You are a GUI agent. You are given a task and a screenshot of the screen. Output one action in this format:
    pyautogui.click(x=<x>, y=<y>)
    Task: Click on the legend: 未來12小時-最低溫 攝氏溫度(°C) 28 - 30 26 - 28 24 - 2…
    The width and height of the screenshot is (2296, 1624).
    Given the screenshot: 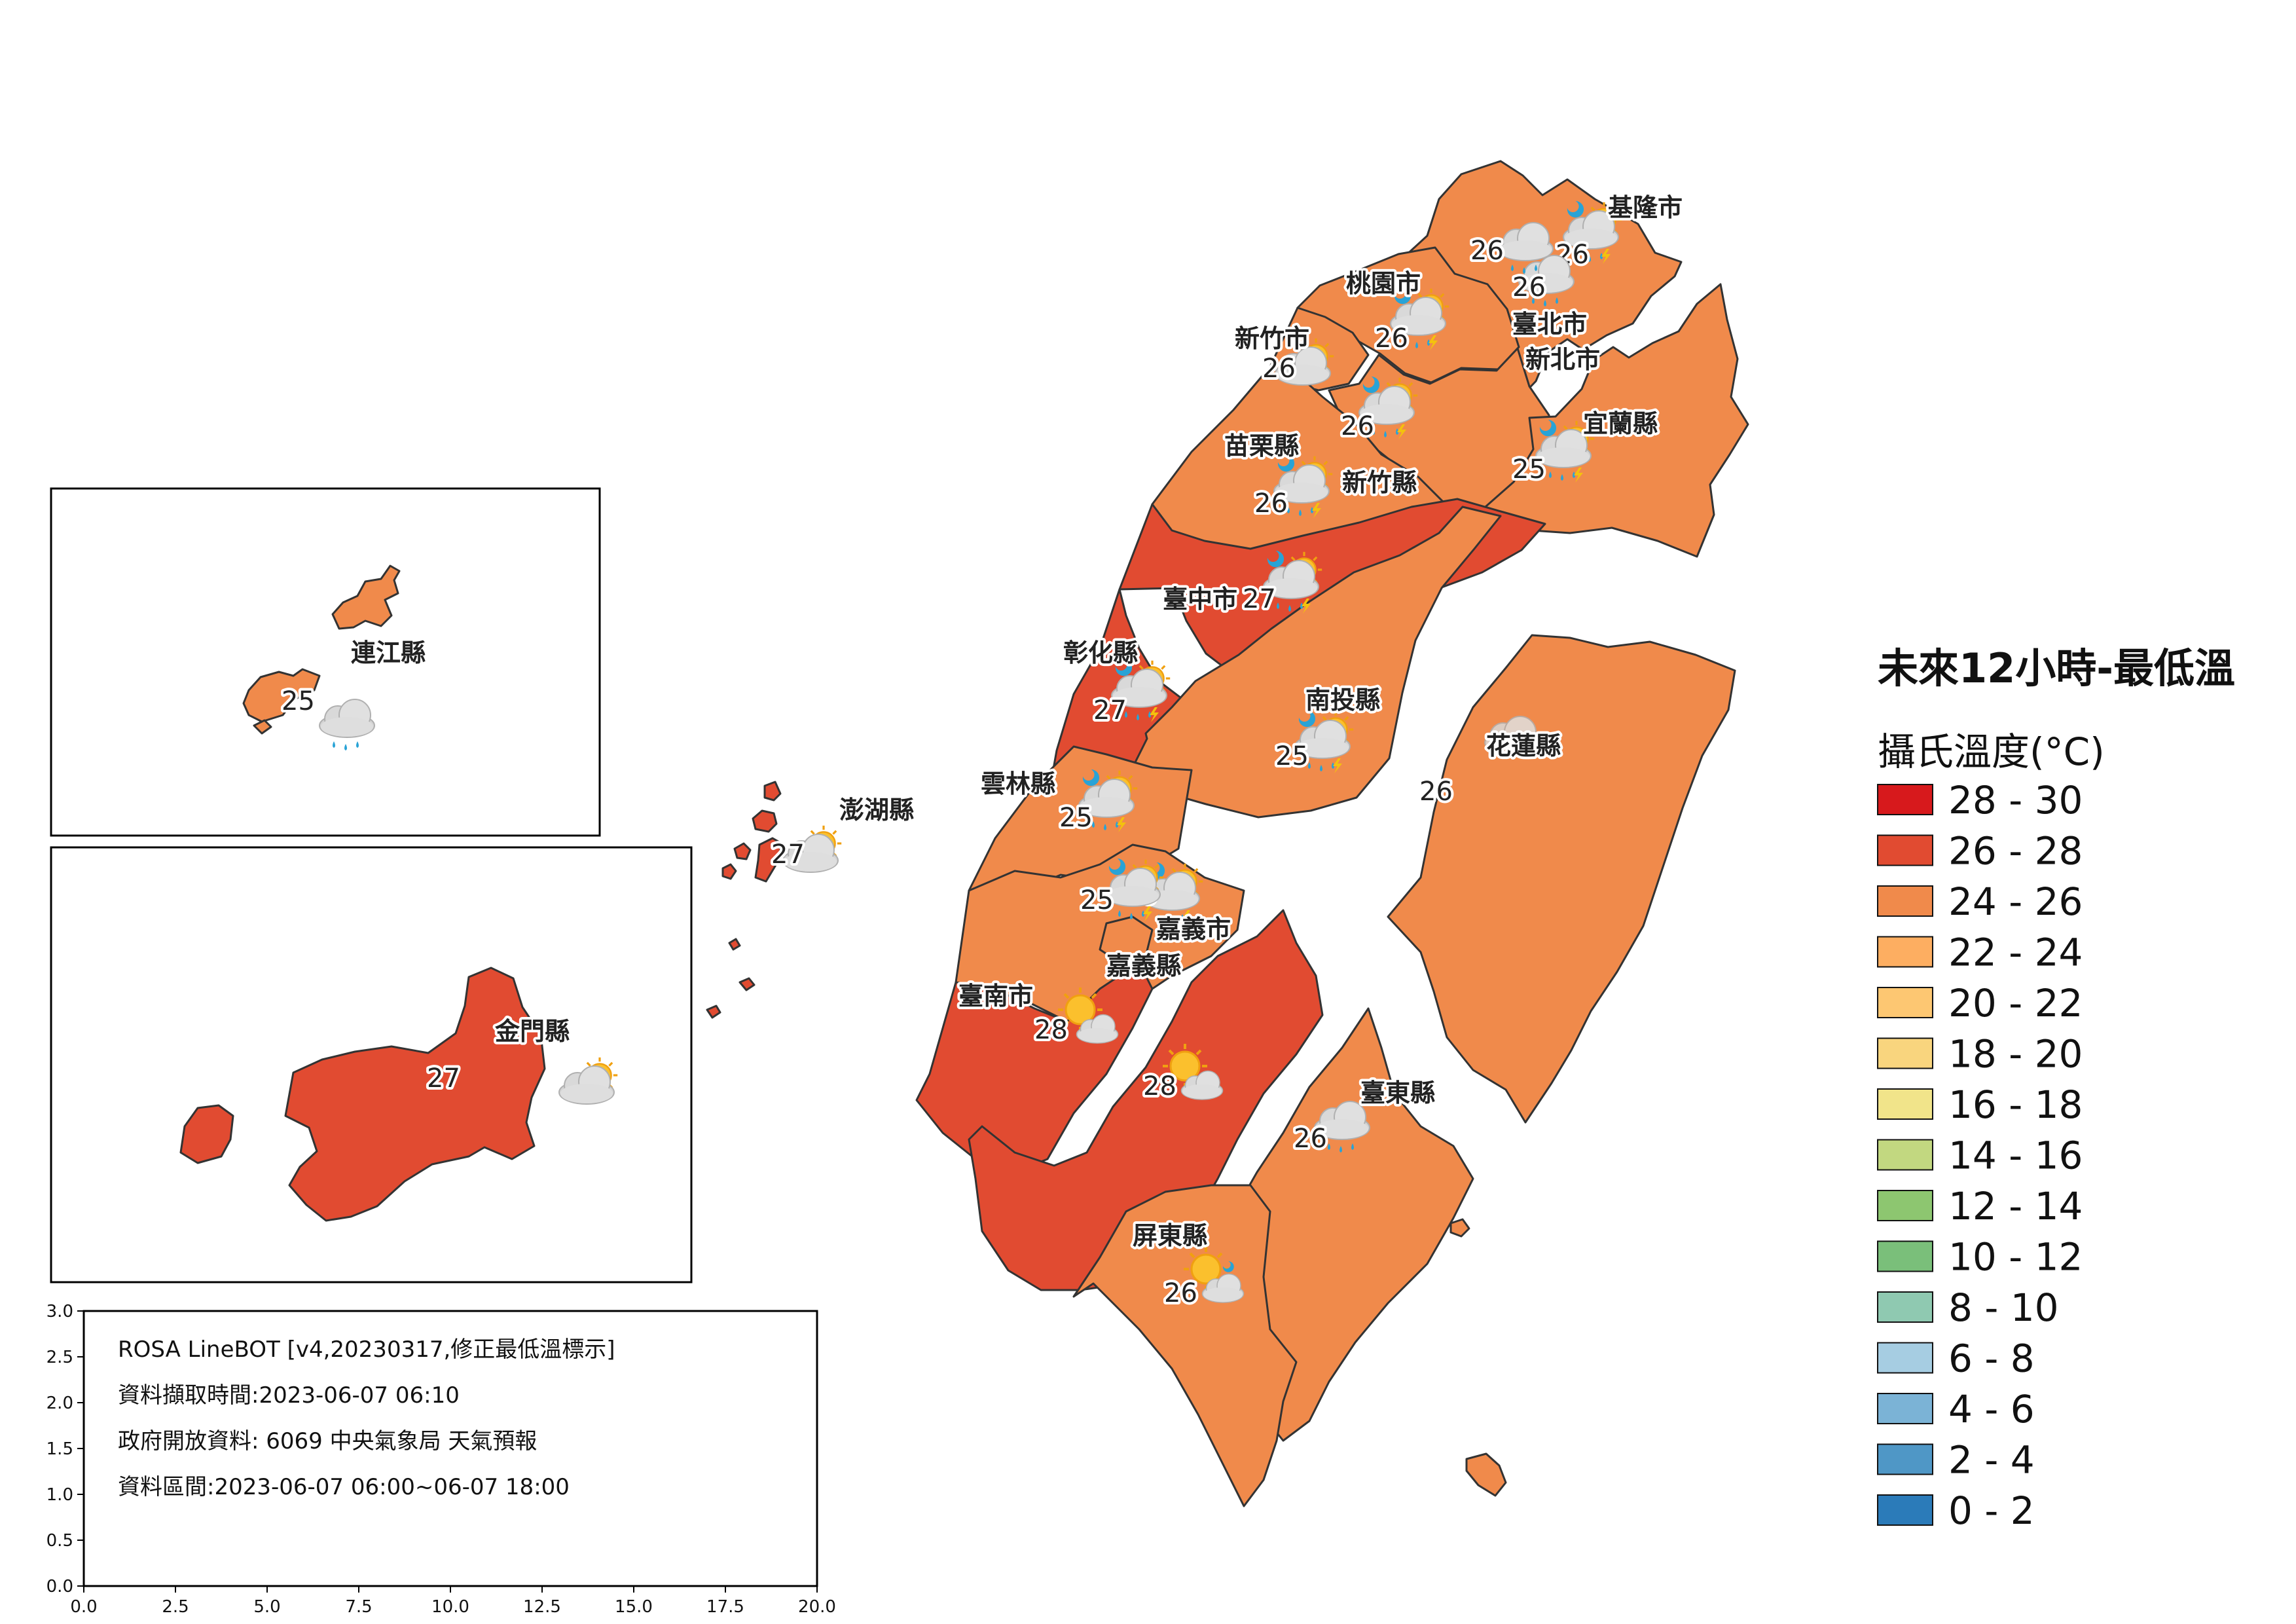 What is the action you would take?
    pyautogui.click(x=2056, y=1088)
    